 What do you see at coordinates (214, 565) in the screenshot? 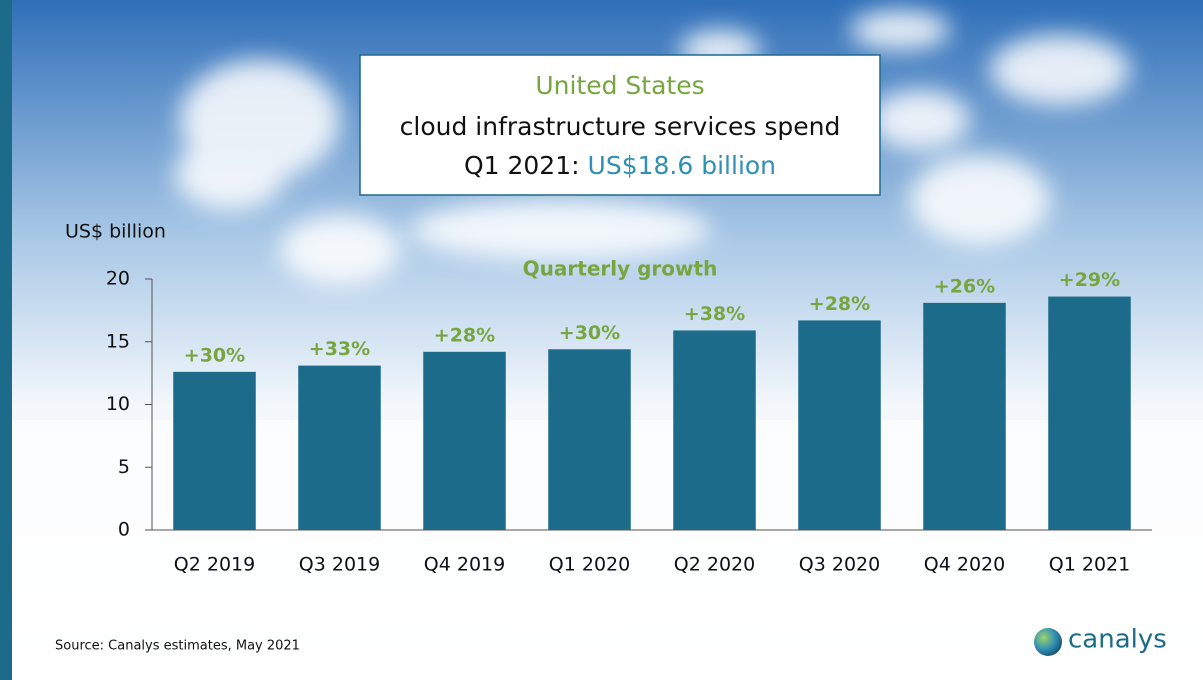
I see `x-tick-label: Q2 2019` at bounding box center [214, 565].